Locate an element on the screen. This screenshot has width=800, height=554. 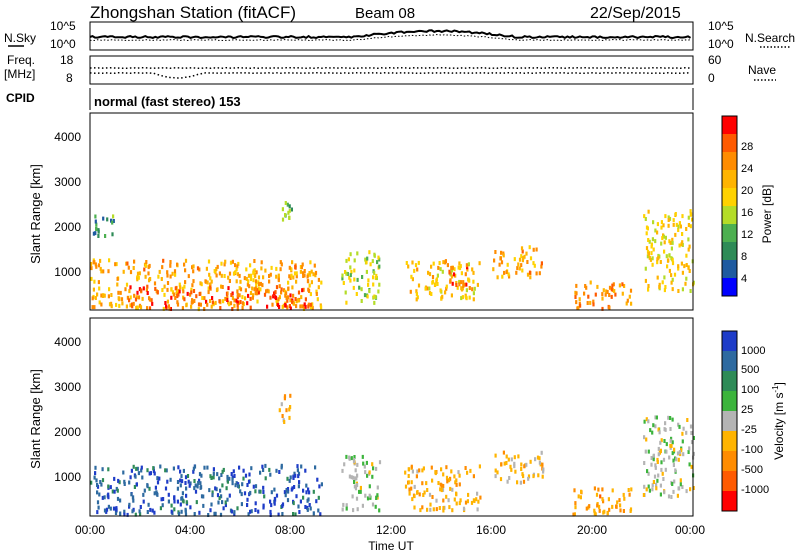
velocity-cbar-tick-25: 25 is located at coordinates (747, 410).